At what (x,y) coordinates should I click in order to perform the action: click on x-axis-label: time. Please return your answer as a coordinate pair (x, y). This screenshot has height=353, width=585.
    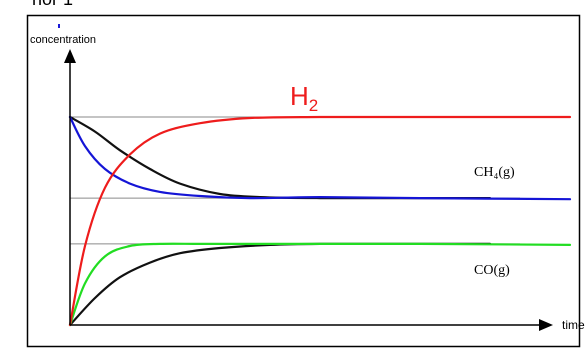
    Looking at the image, I should click on (573, 325).